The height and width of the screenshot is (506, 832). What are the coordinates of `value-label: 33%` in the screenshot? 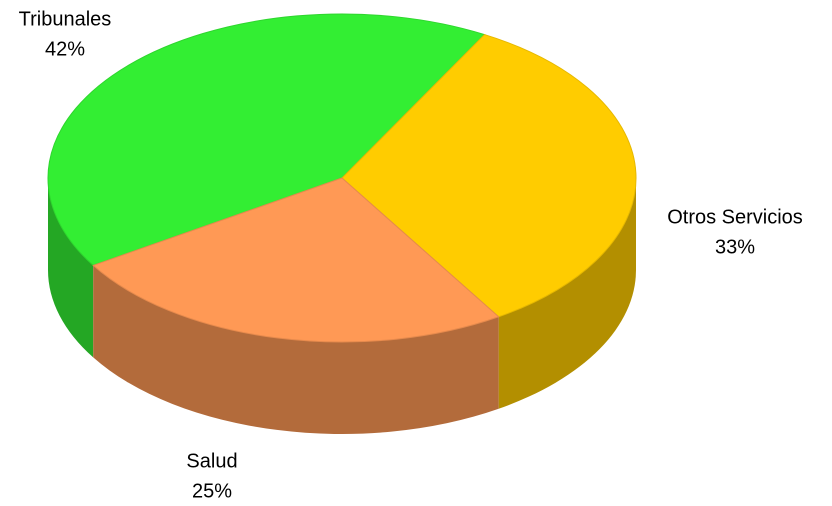 It's located at (735, 247).